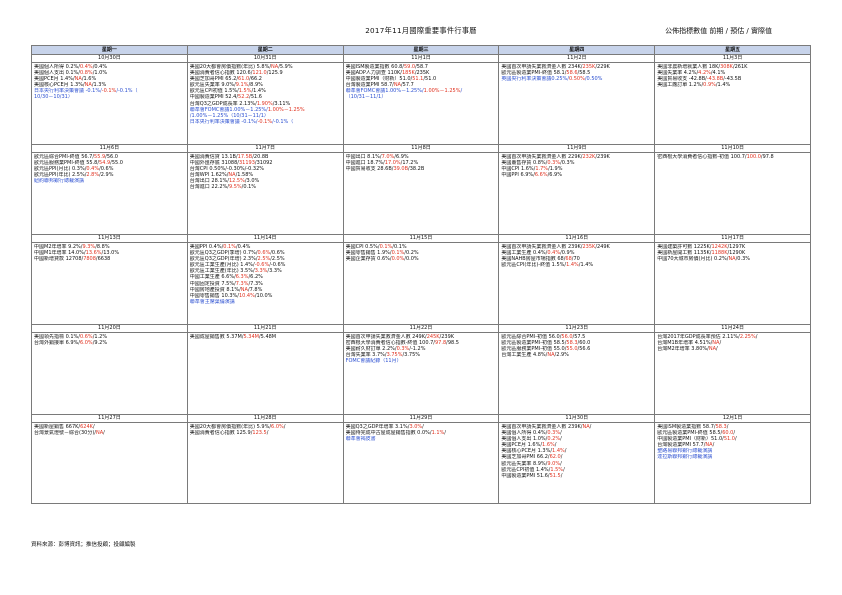  I want to click on event-line: 英國央行利率決策會議0.25%/0.50%/0.50%, so click(576, 79).